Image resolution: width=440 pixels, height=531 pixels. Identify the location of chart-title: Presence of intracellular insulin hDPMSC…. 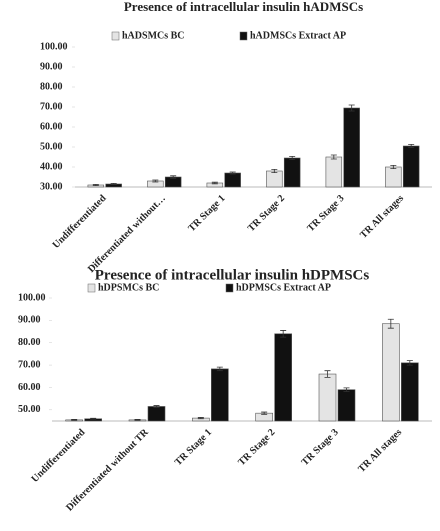
(232, 275).